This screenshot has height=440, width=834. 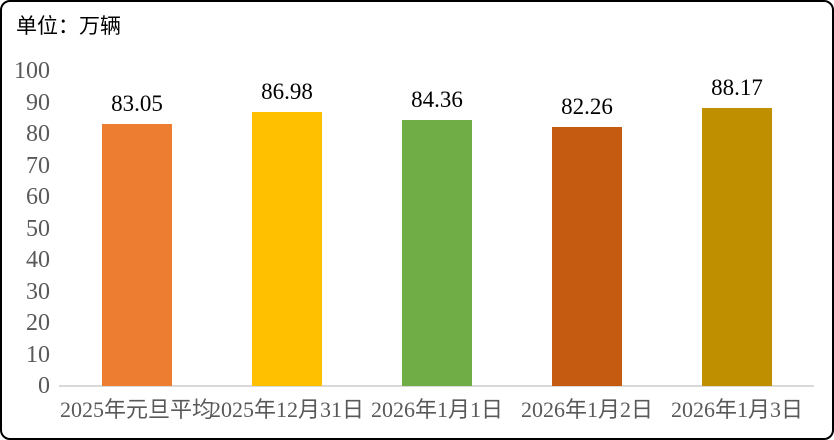 What do you see at coordinates (38, 102) in the screenshot?
I see `y-axis-tick: 90` at bounding box center [38, 102].